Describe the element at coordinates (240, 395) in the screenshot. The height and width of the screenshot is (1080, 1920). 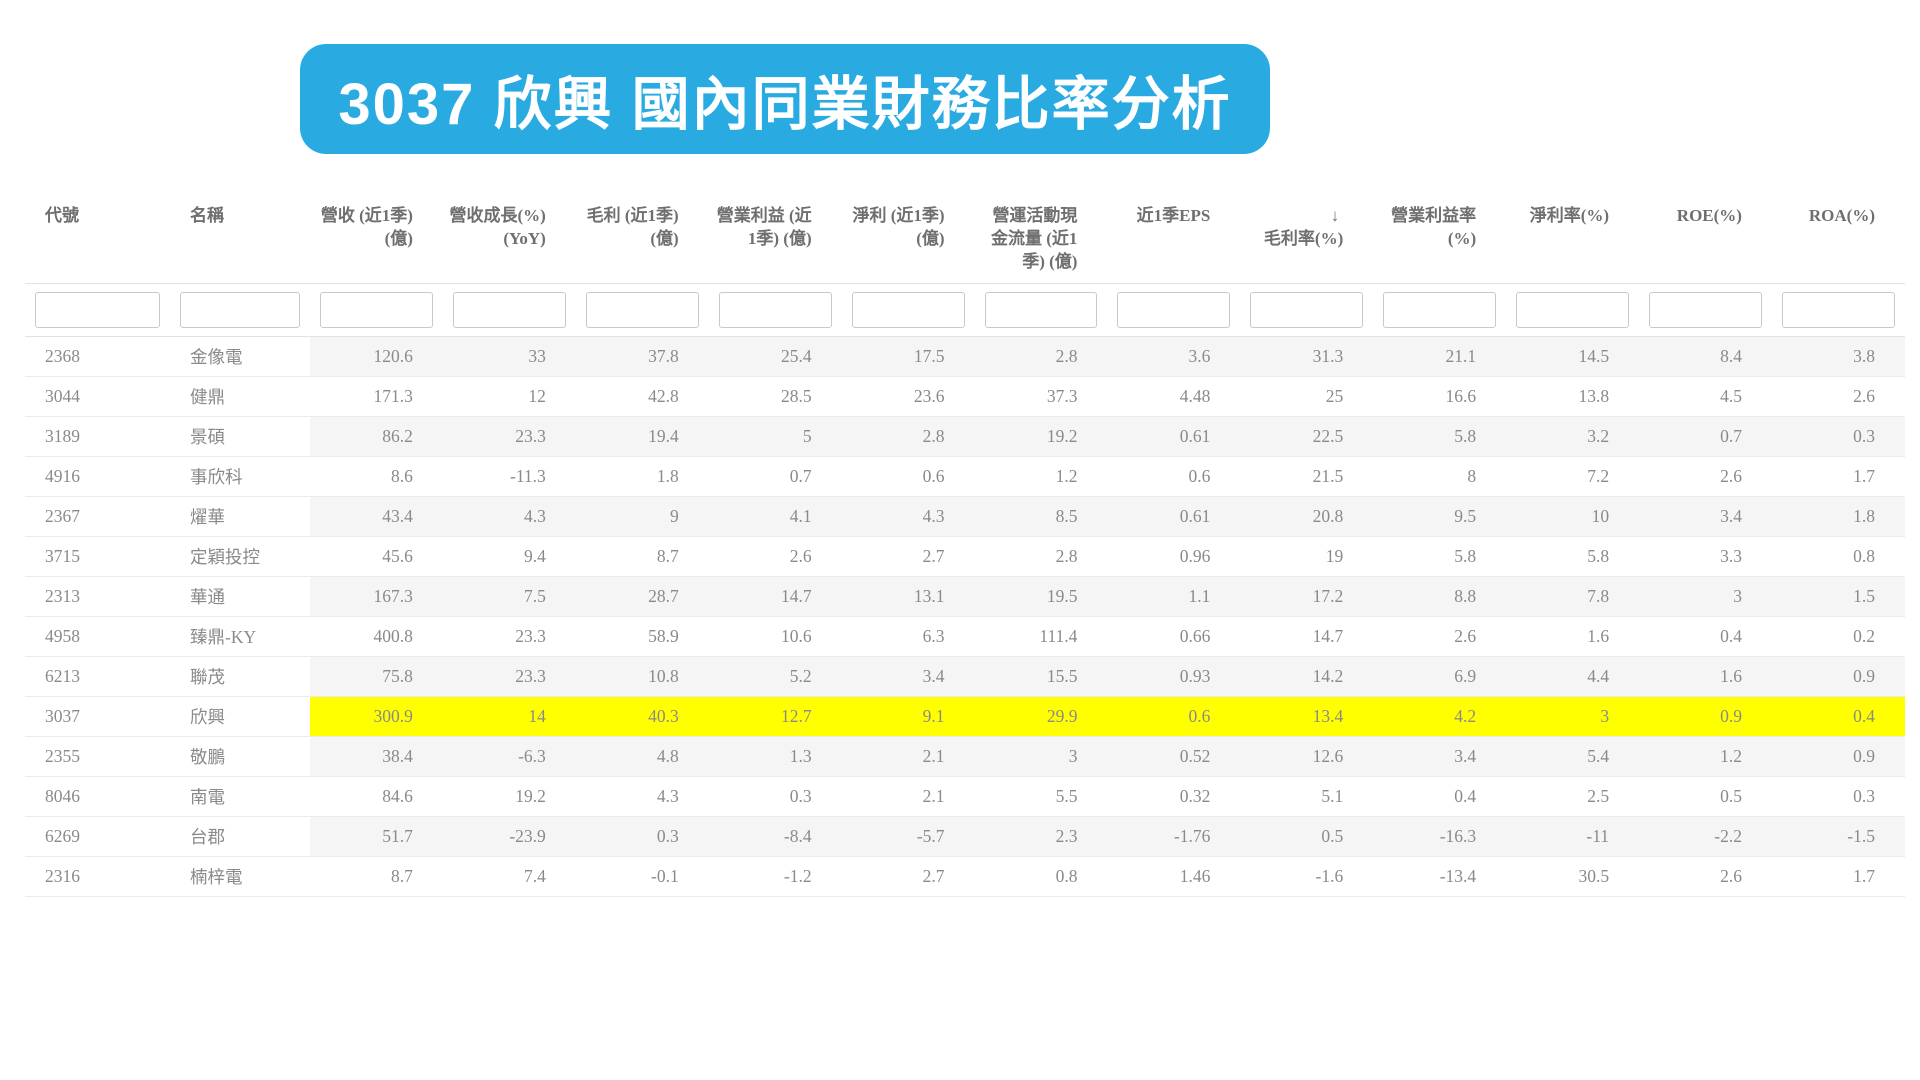
I see `cell-name: 健鼎` at that location.